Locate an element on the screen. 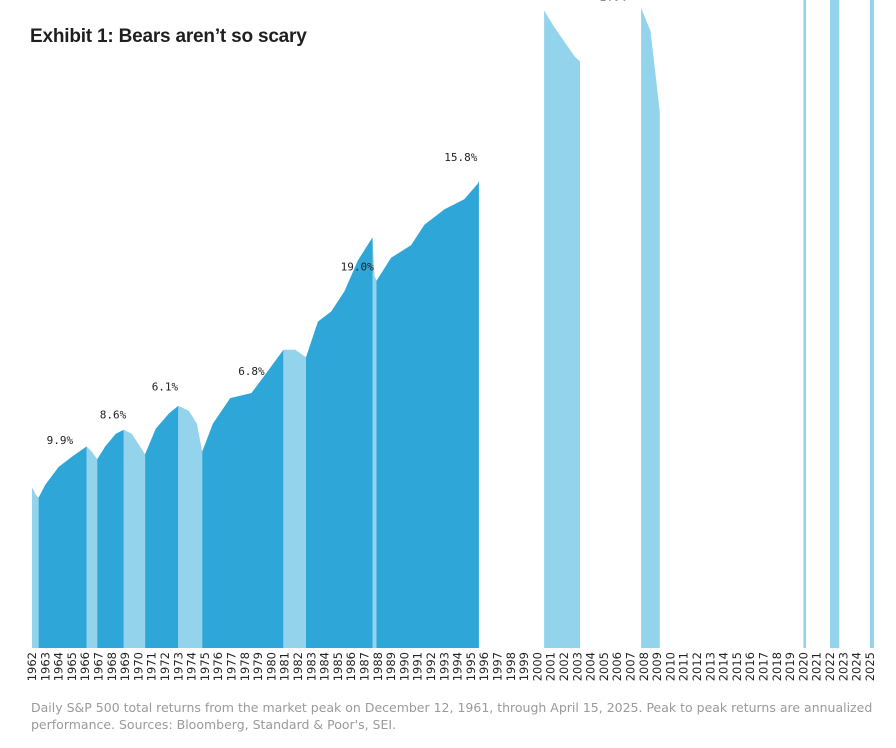  x-tick-1974: 1974 is located at coordinates (192, 666).